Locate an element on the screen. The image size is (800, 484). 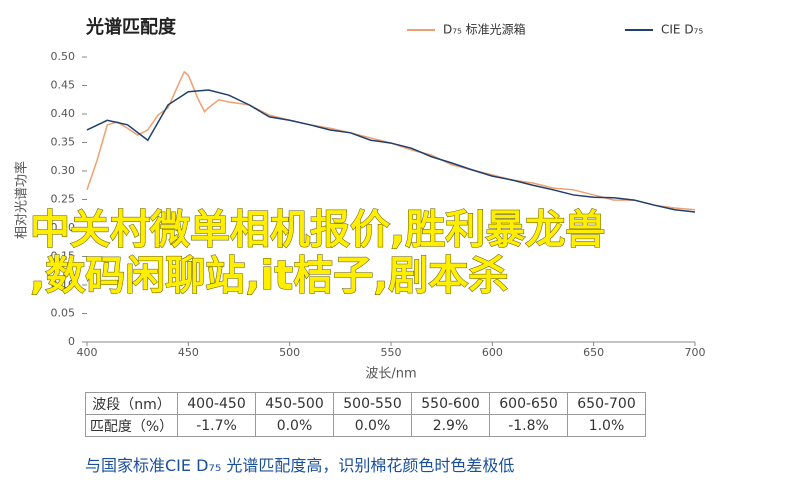
chart-title: 光谱匹配度 is located at coordinates (131, 27).